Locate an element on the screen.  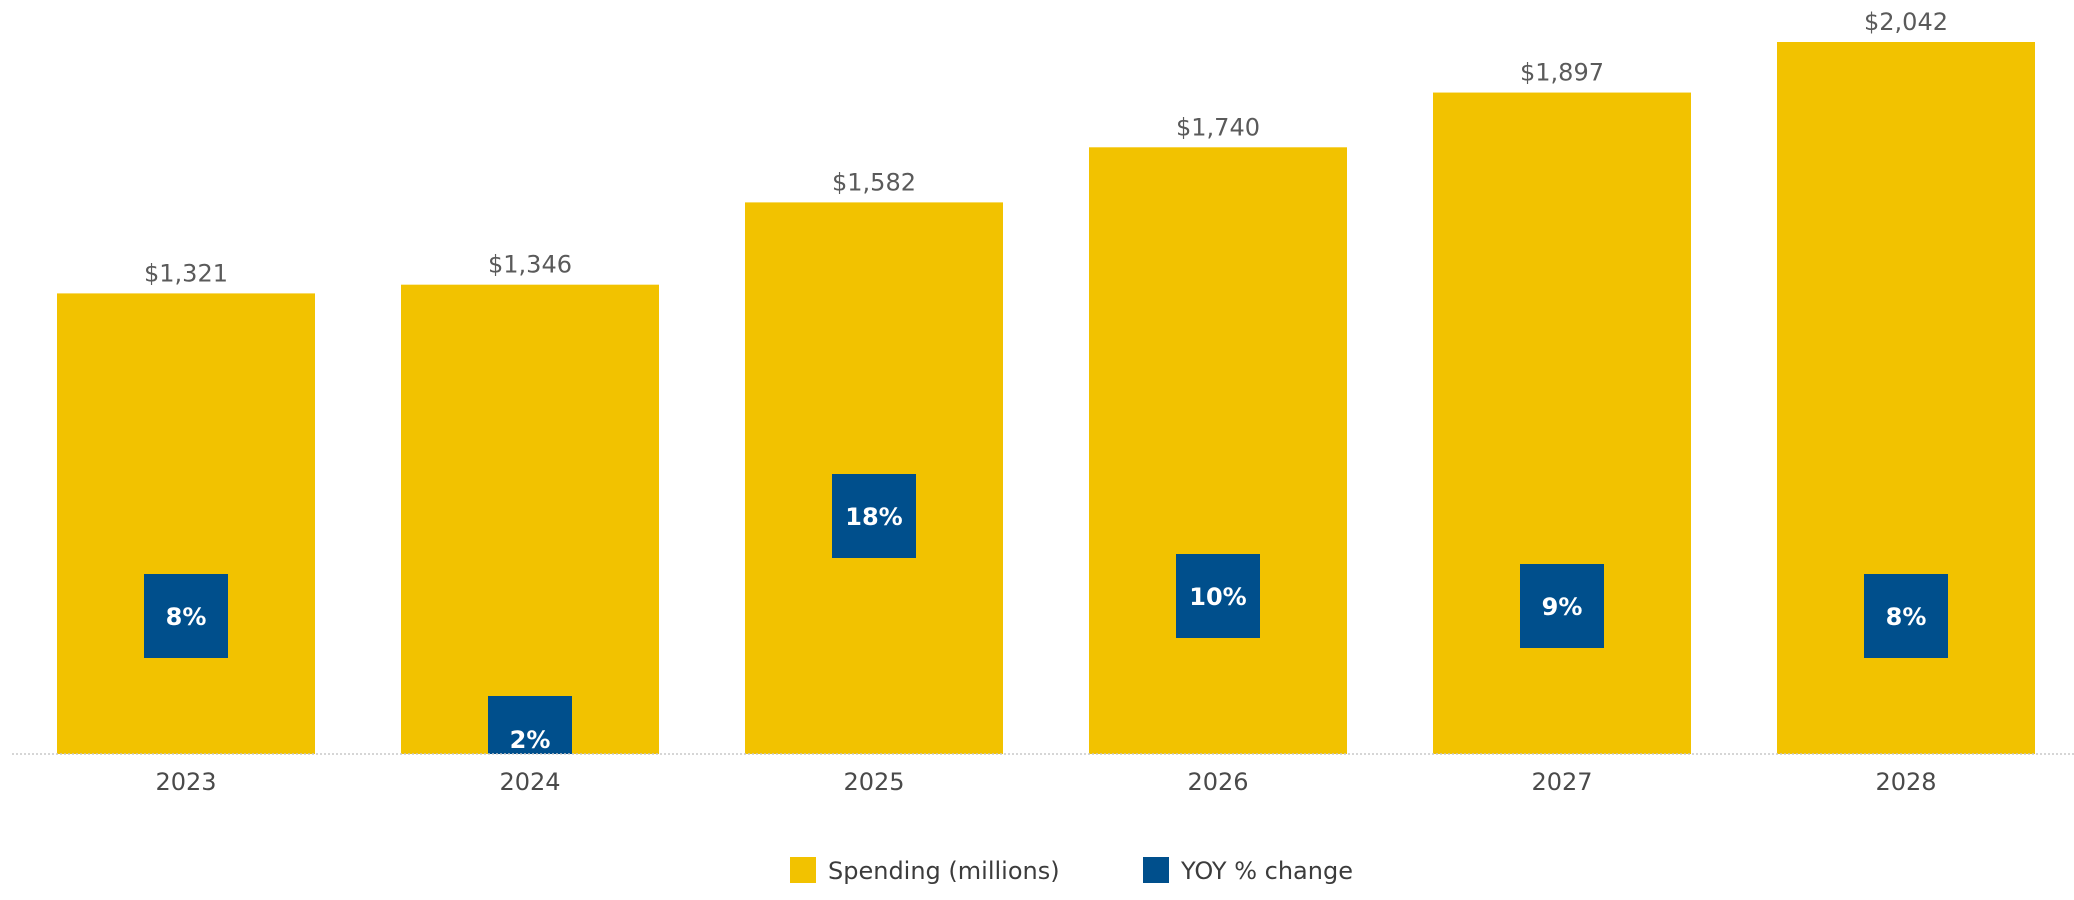
yoy-box-2025 is located at coordinates (874, 516).